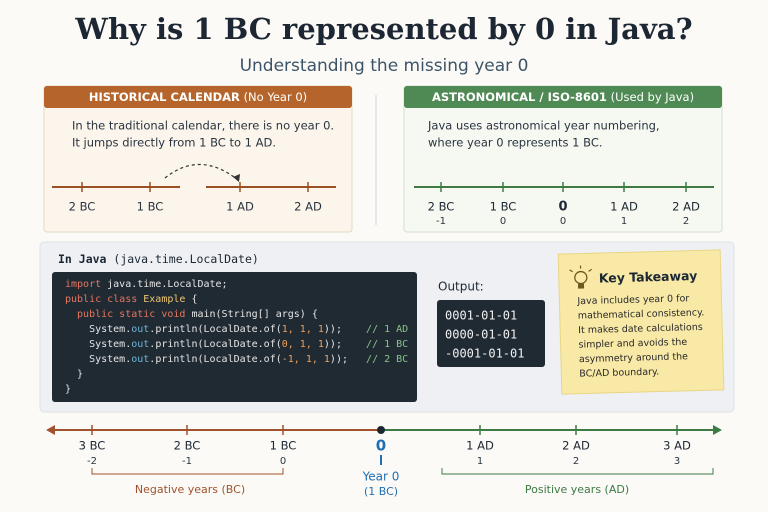 The height and width of the screenshot is (512, 768). I want to click on code-token: public class, so click(101, 299).